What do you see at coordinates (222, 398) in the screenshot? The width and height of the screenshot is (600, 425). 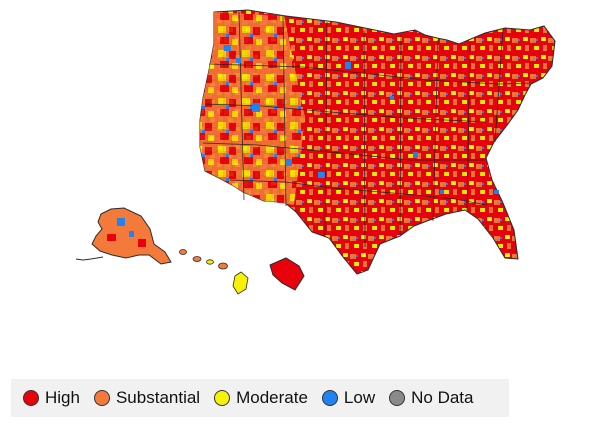 I see `moderate-color-icon` at bounding box center [222, 398].